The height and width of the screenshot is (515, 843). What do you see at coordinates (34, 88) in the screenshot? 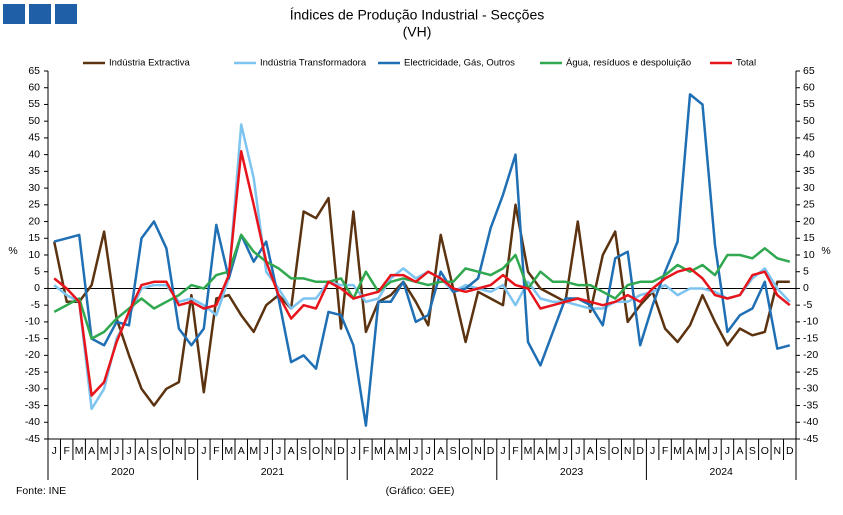
I see `y-tick-label: 60` at bounding box center [34, 88].